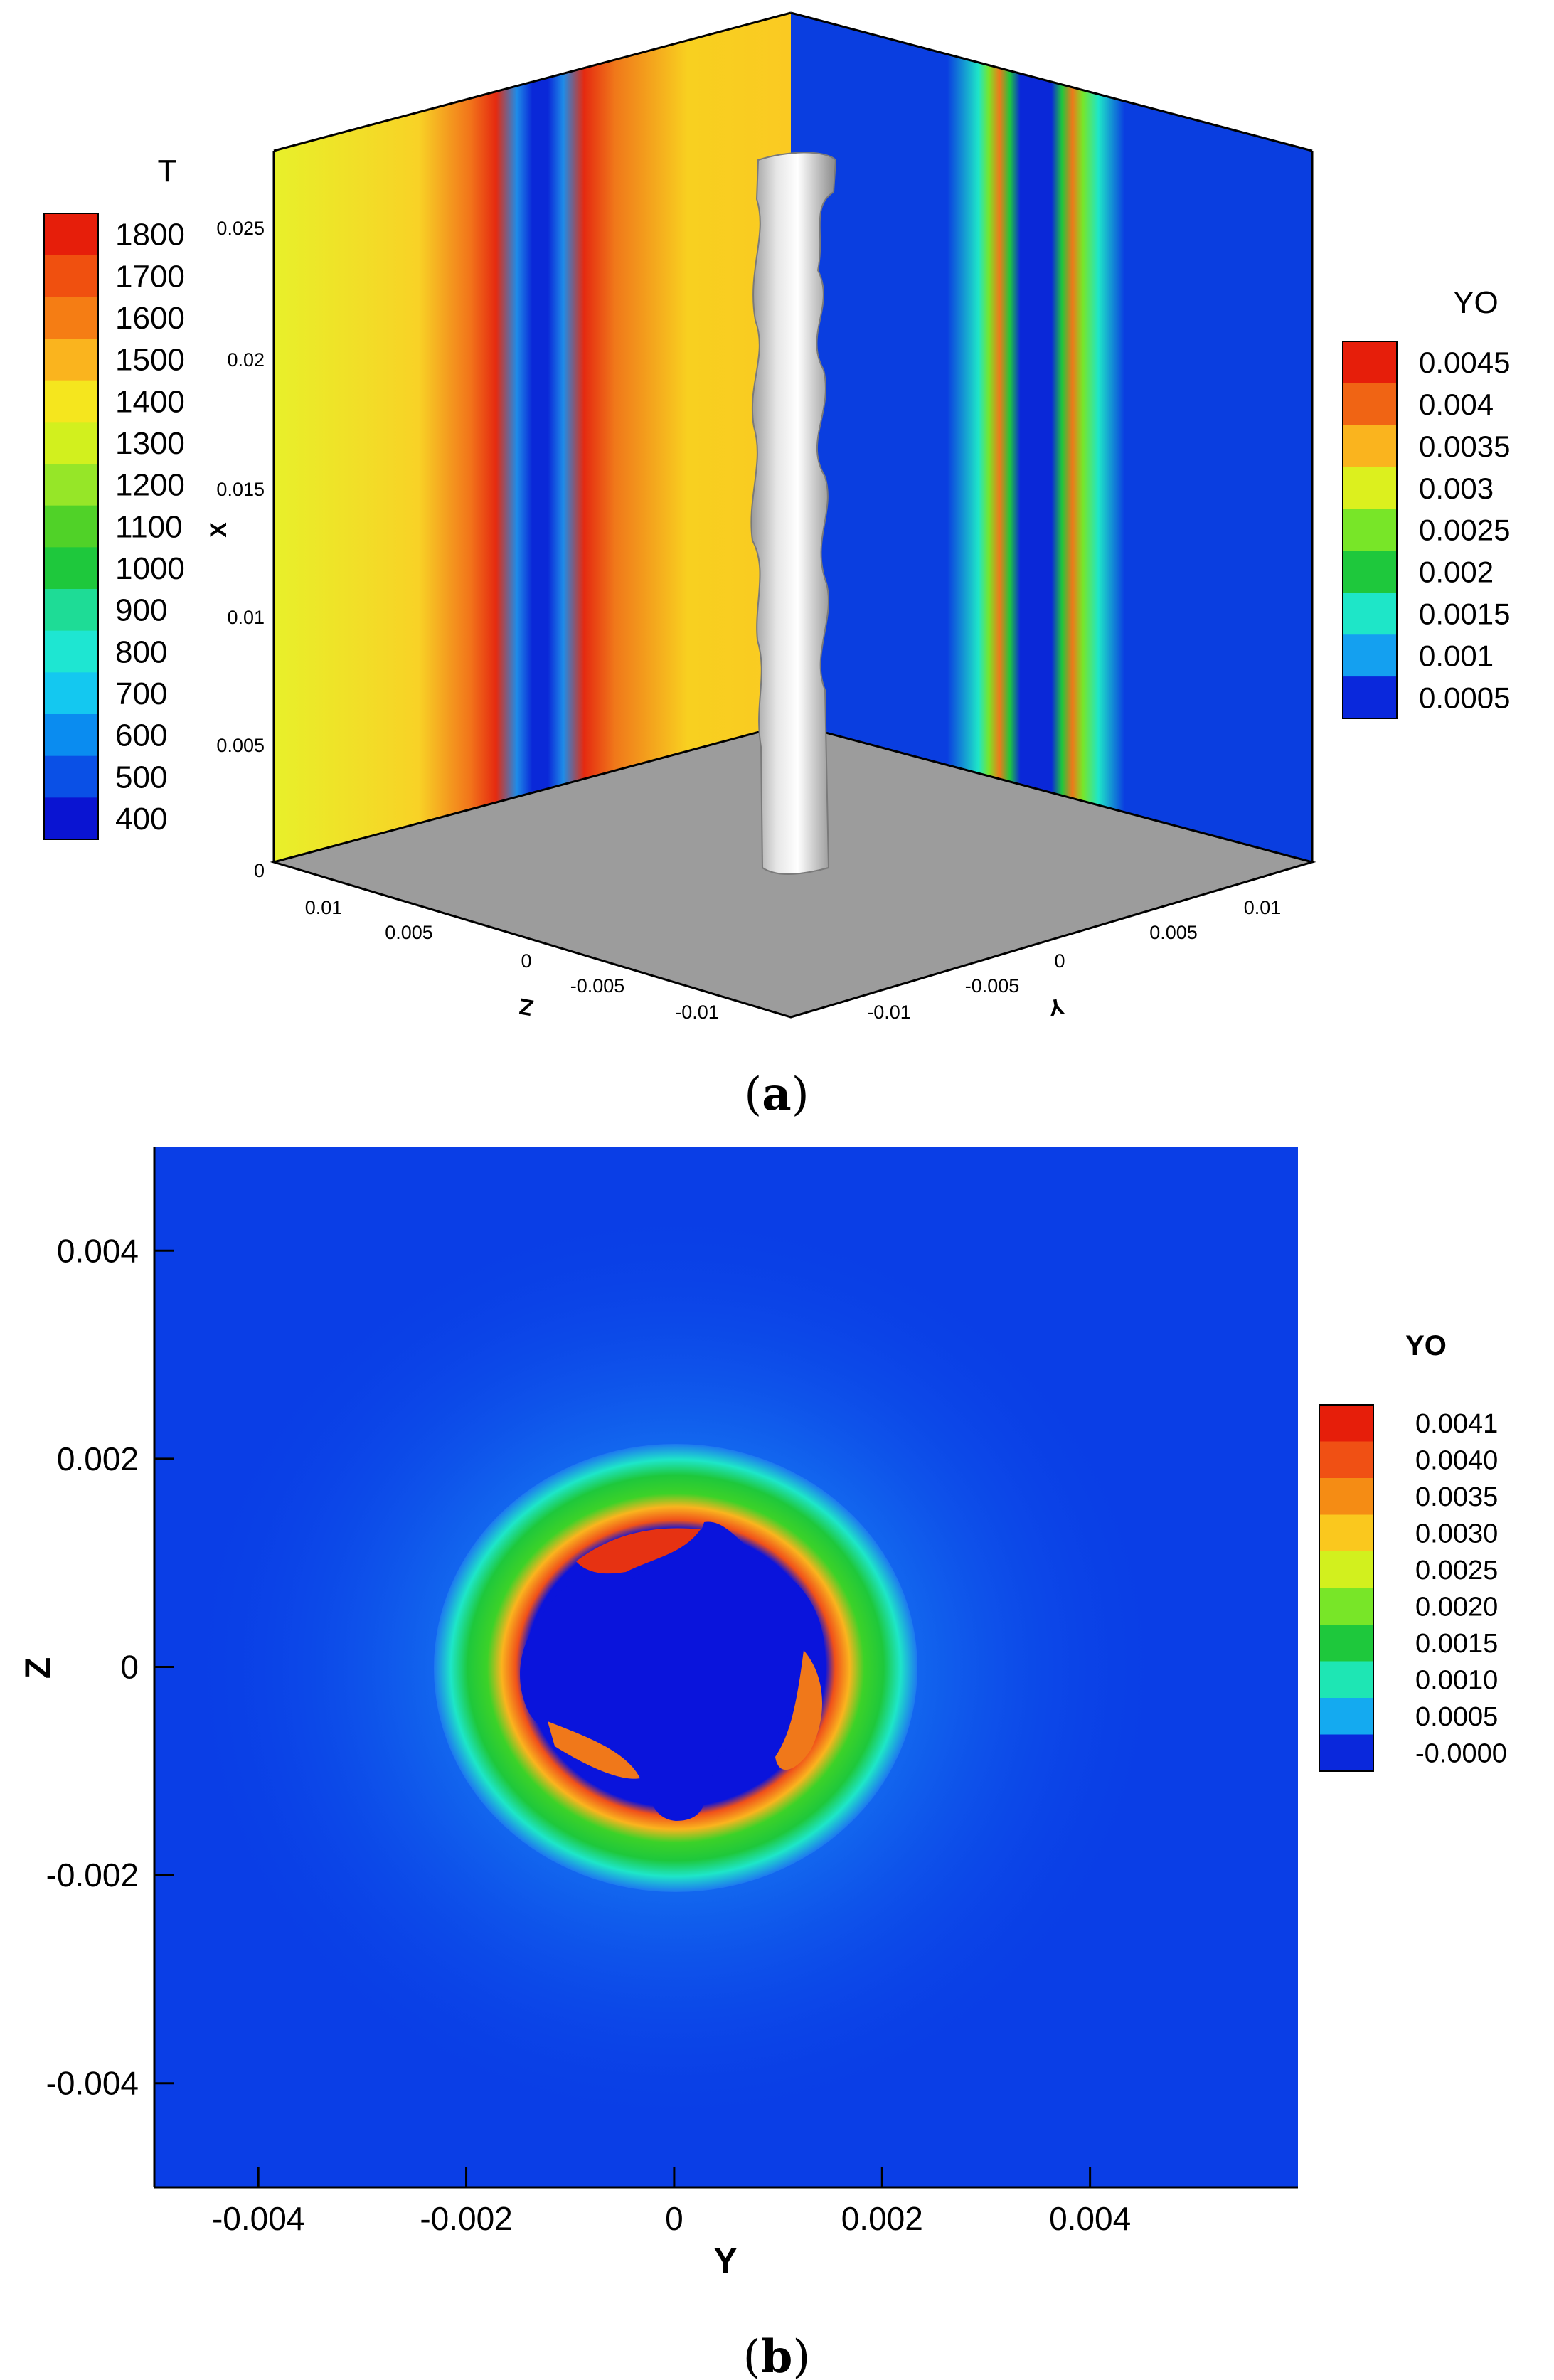 The image size is (1554, 2380). Describe the element at coordinates (141, 610) in the screenshot. I see `colorbar-T-label: 900` at that location.